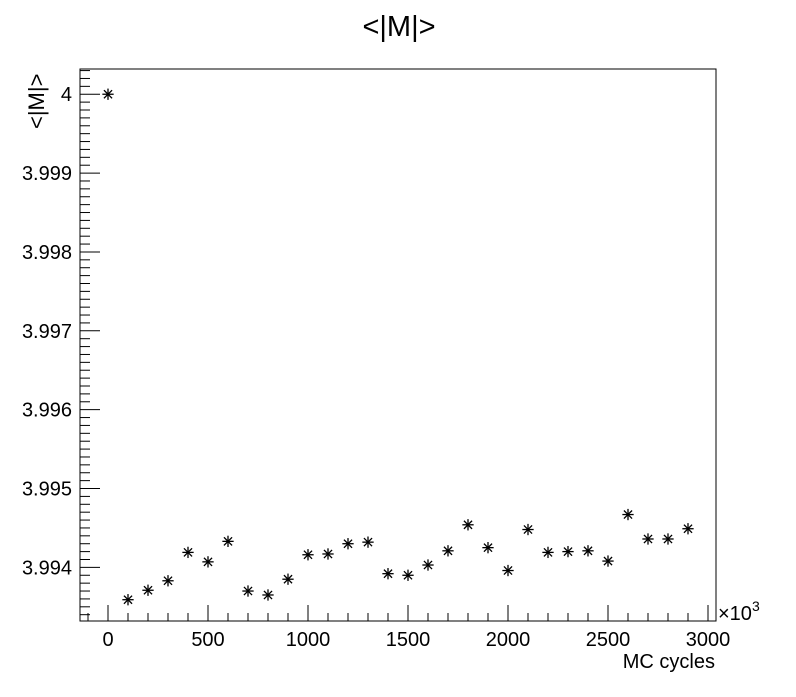  I want to click on x-tick-label: 2500, so click(608, 640).